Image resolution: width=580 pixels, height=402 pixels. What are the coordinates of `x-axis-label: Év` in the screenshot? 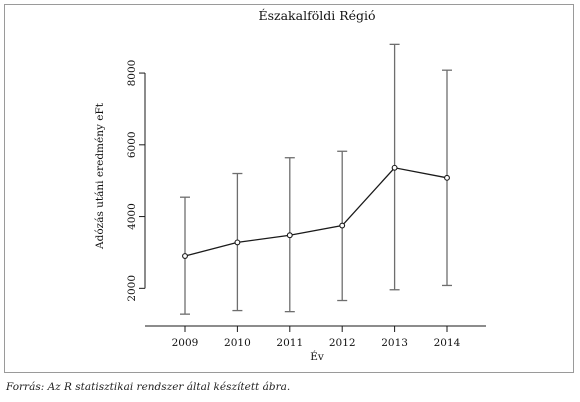 It's located at (317, 356).